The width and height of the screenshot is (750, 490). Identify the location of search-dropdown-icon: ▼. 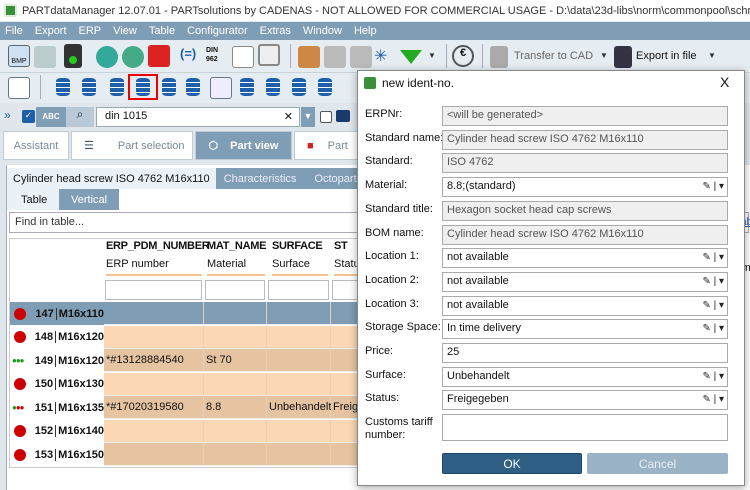
(308, 117).